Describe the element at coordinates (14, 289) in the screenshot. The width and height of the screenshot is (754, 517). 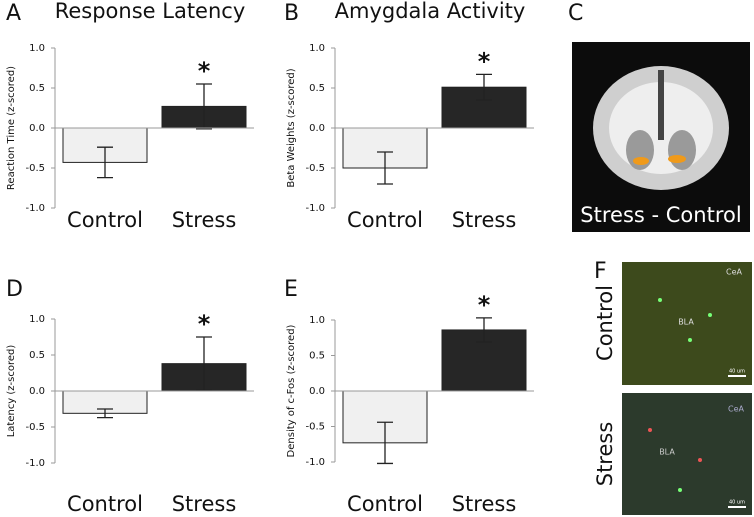
I see `panel-label: D` at that location.